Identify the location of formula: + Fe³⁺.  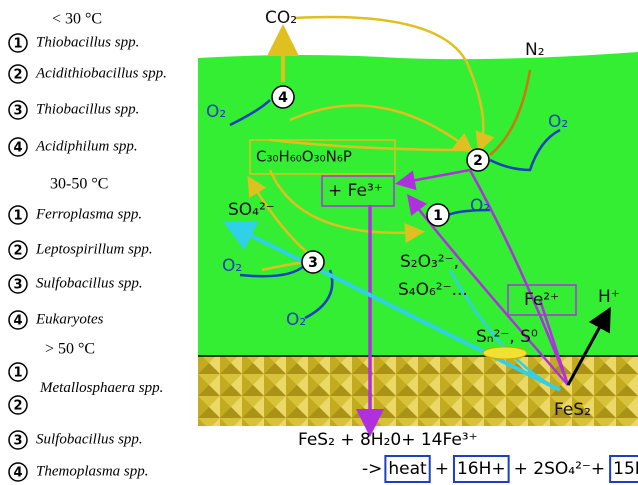
(355, 191).